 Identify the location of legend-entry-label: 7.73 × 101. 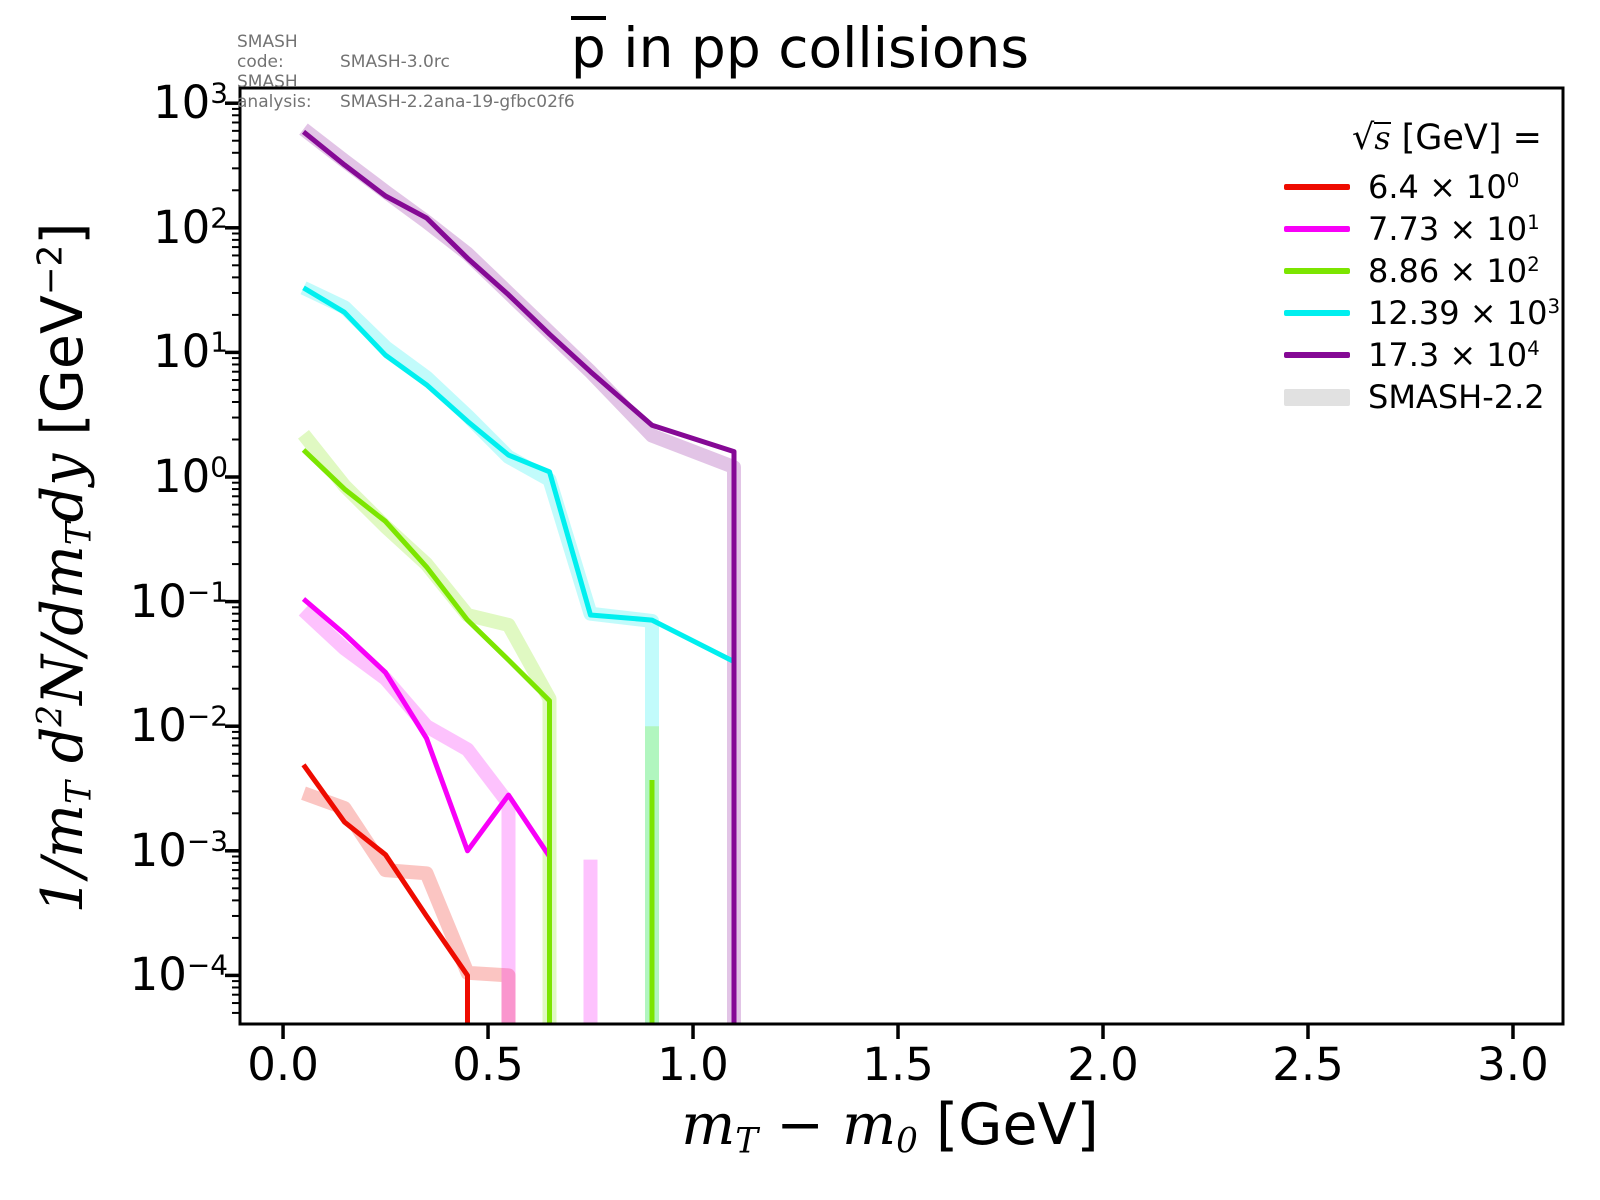
(1454, 229).